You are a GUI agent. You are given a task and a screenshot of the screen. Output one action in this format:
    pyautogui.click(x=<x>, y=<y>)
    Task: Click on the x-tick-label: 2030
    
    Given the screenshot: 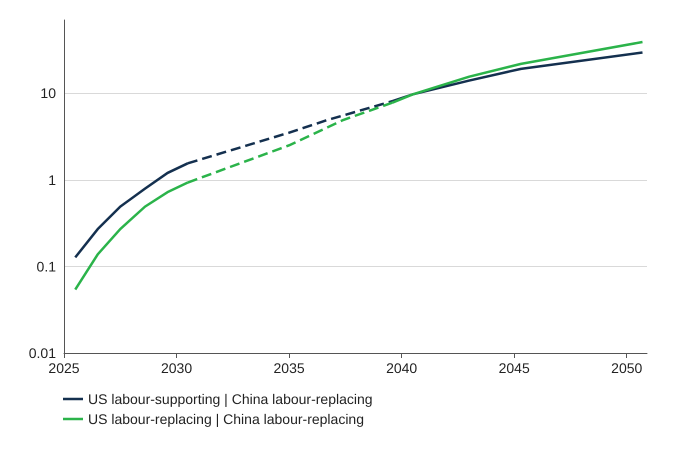 What is the action you would take?
    pyautogui.click(x=176, y=368)
    